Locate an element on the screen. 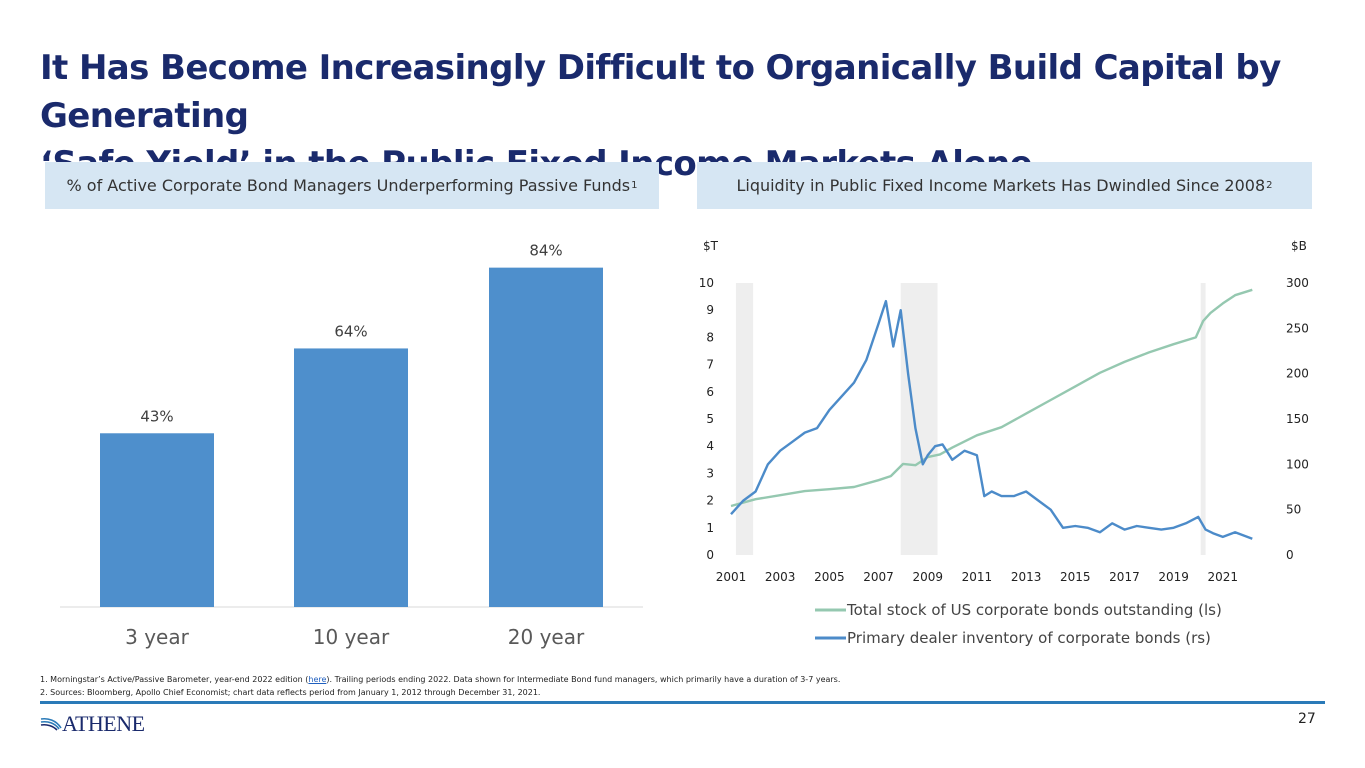 The image size is (1365, 768). x-axis-tick: 2021 is located at coordinates (1223, 577).